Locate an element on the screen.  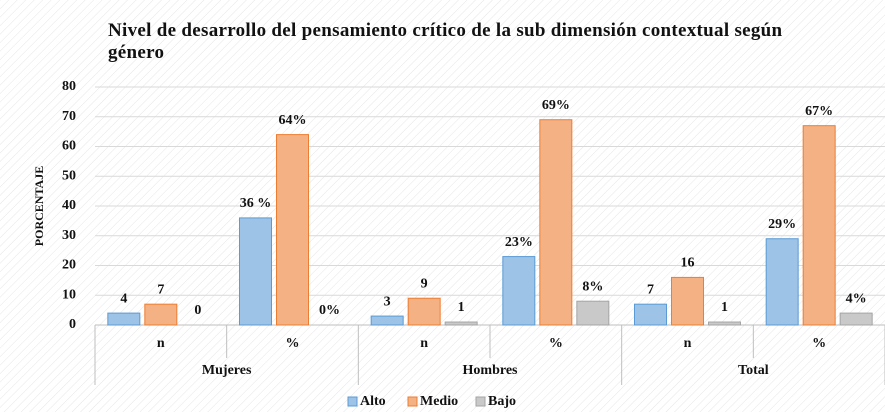
group-label: Total is located at coordinates (753, 370).